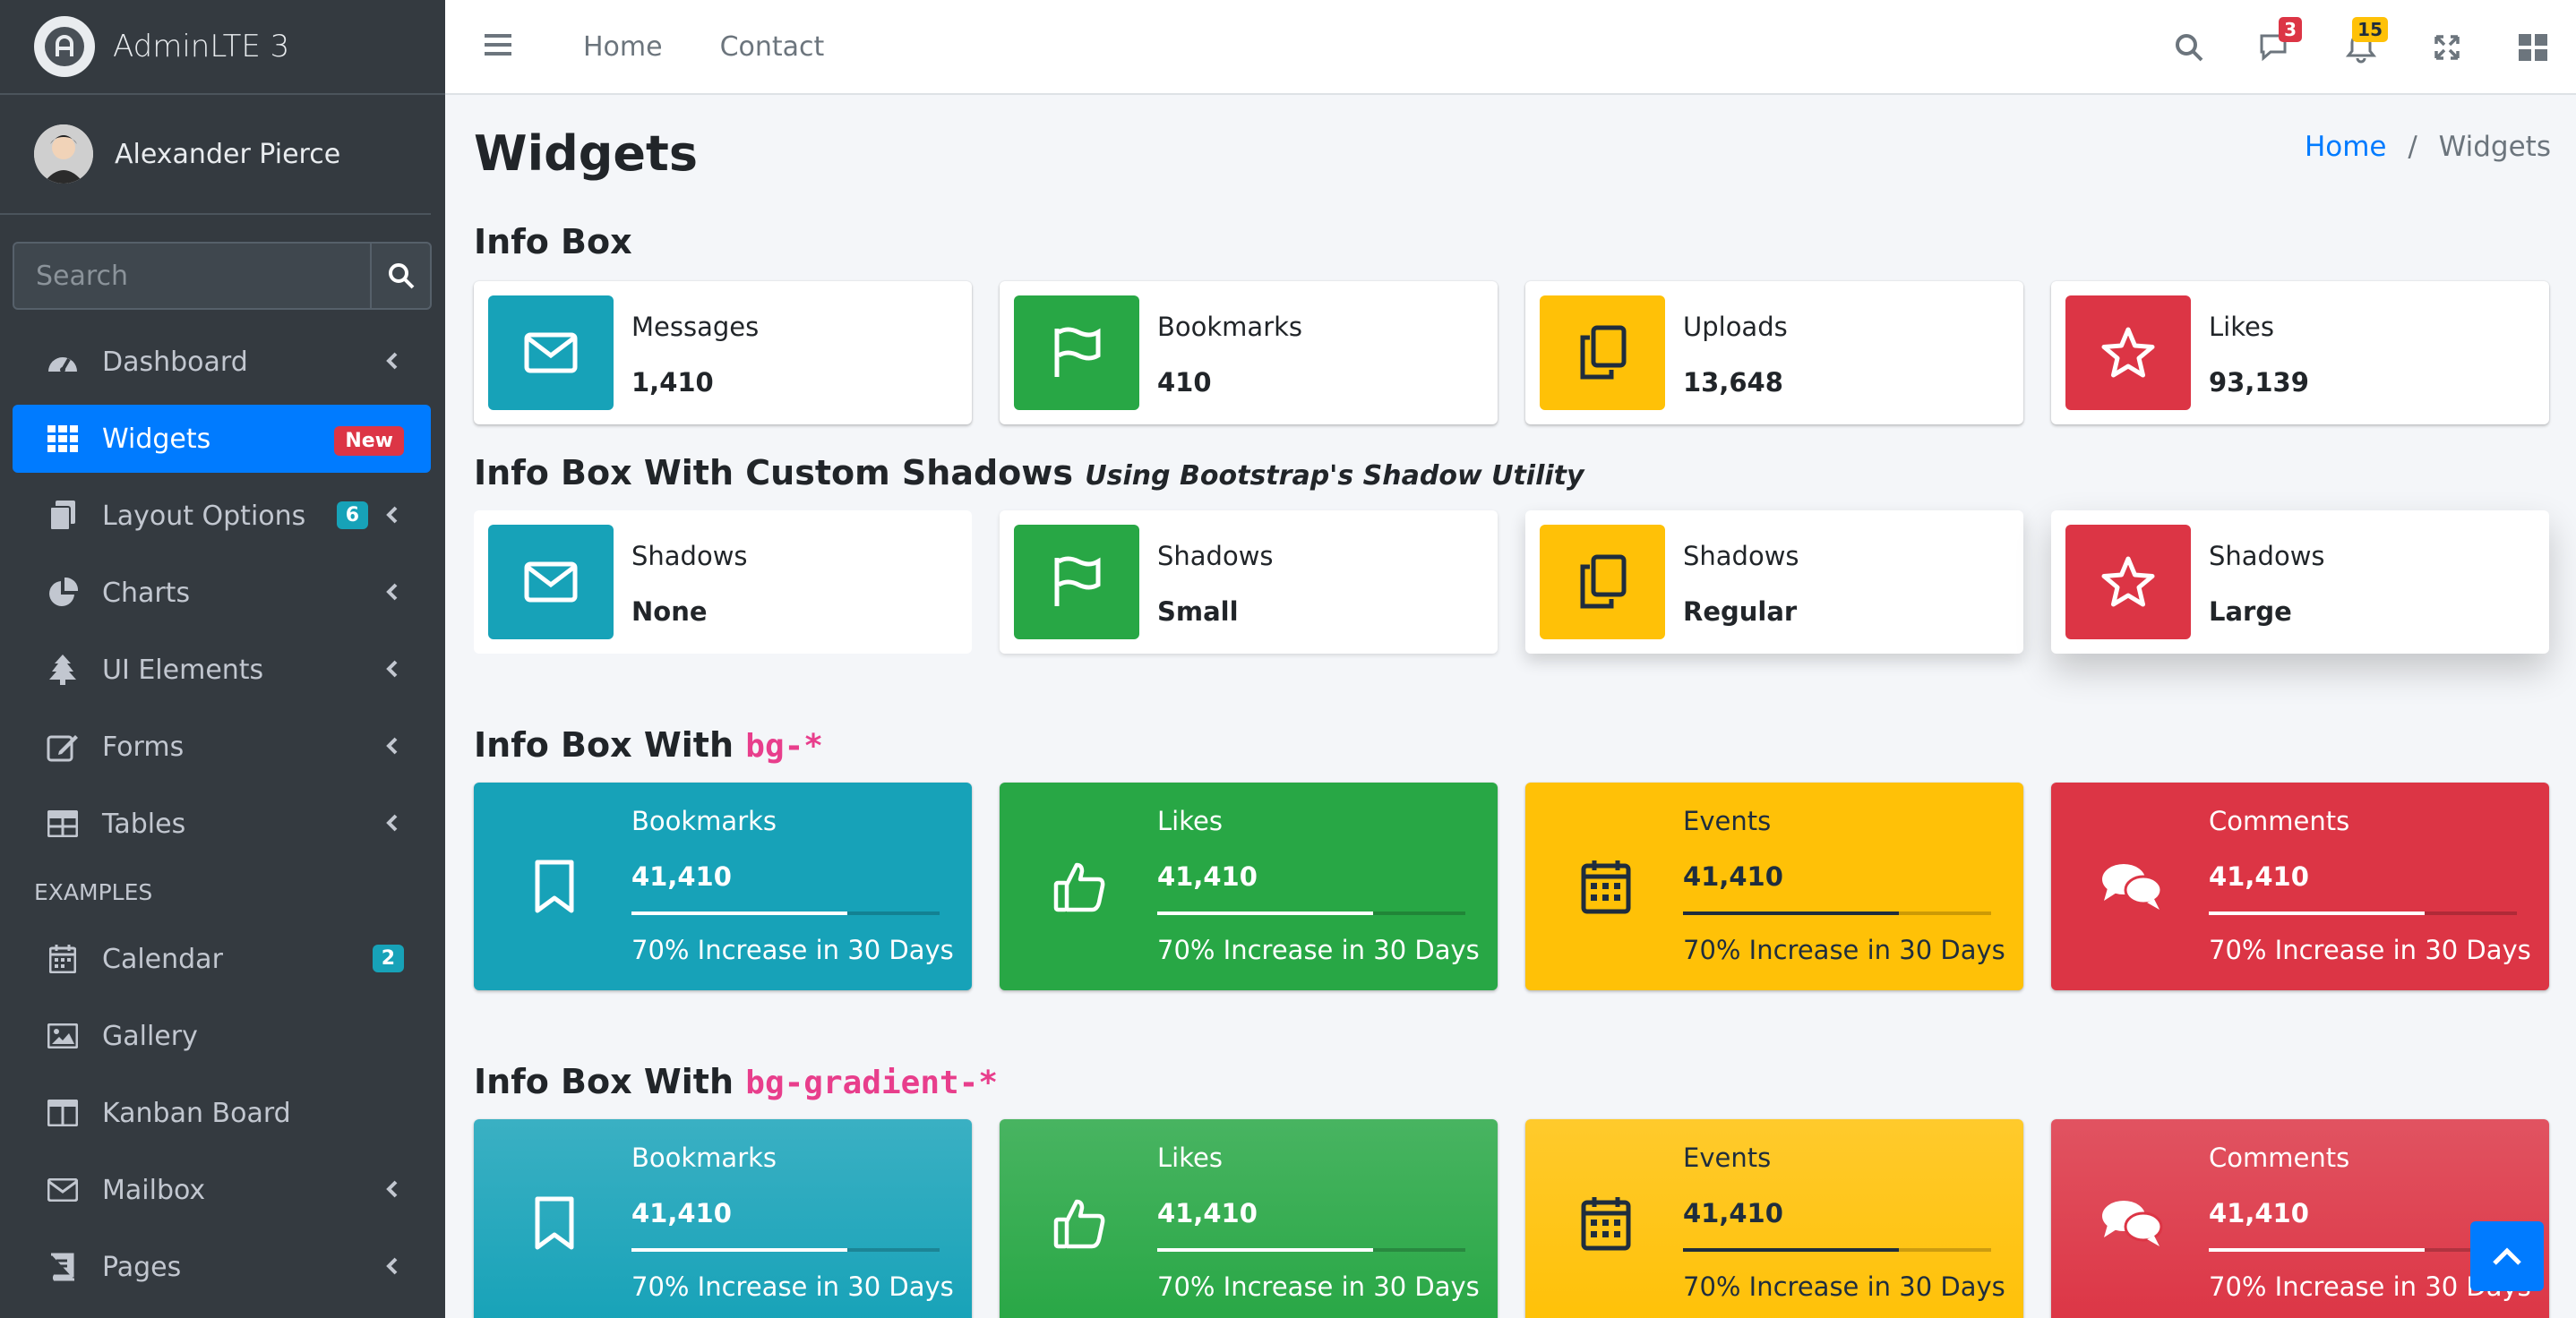 Image resolution: width=2576 pixels, height=1318 pixels. I want to click on back-to-top-button, so click(2507, 1256).